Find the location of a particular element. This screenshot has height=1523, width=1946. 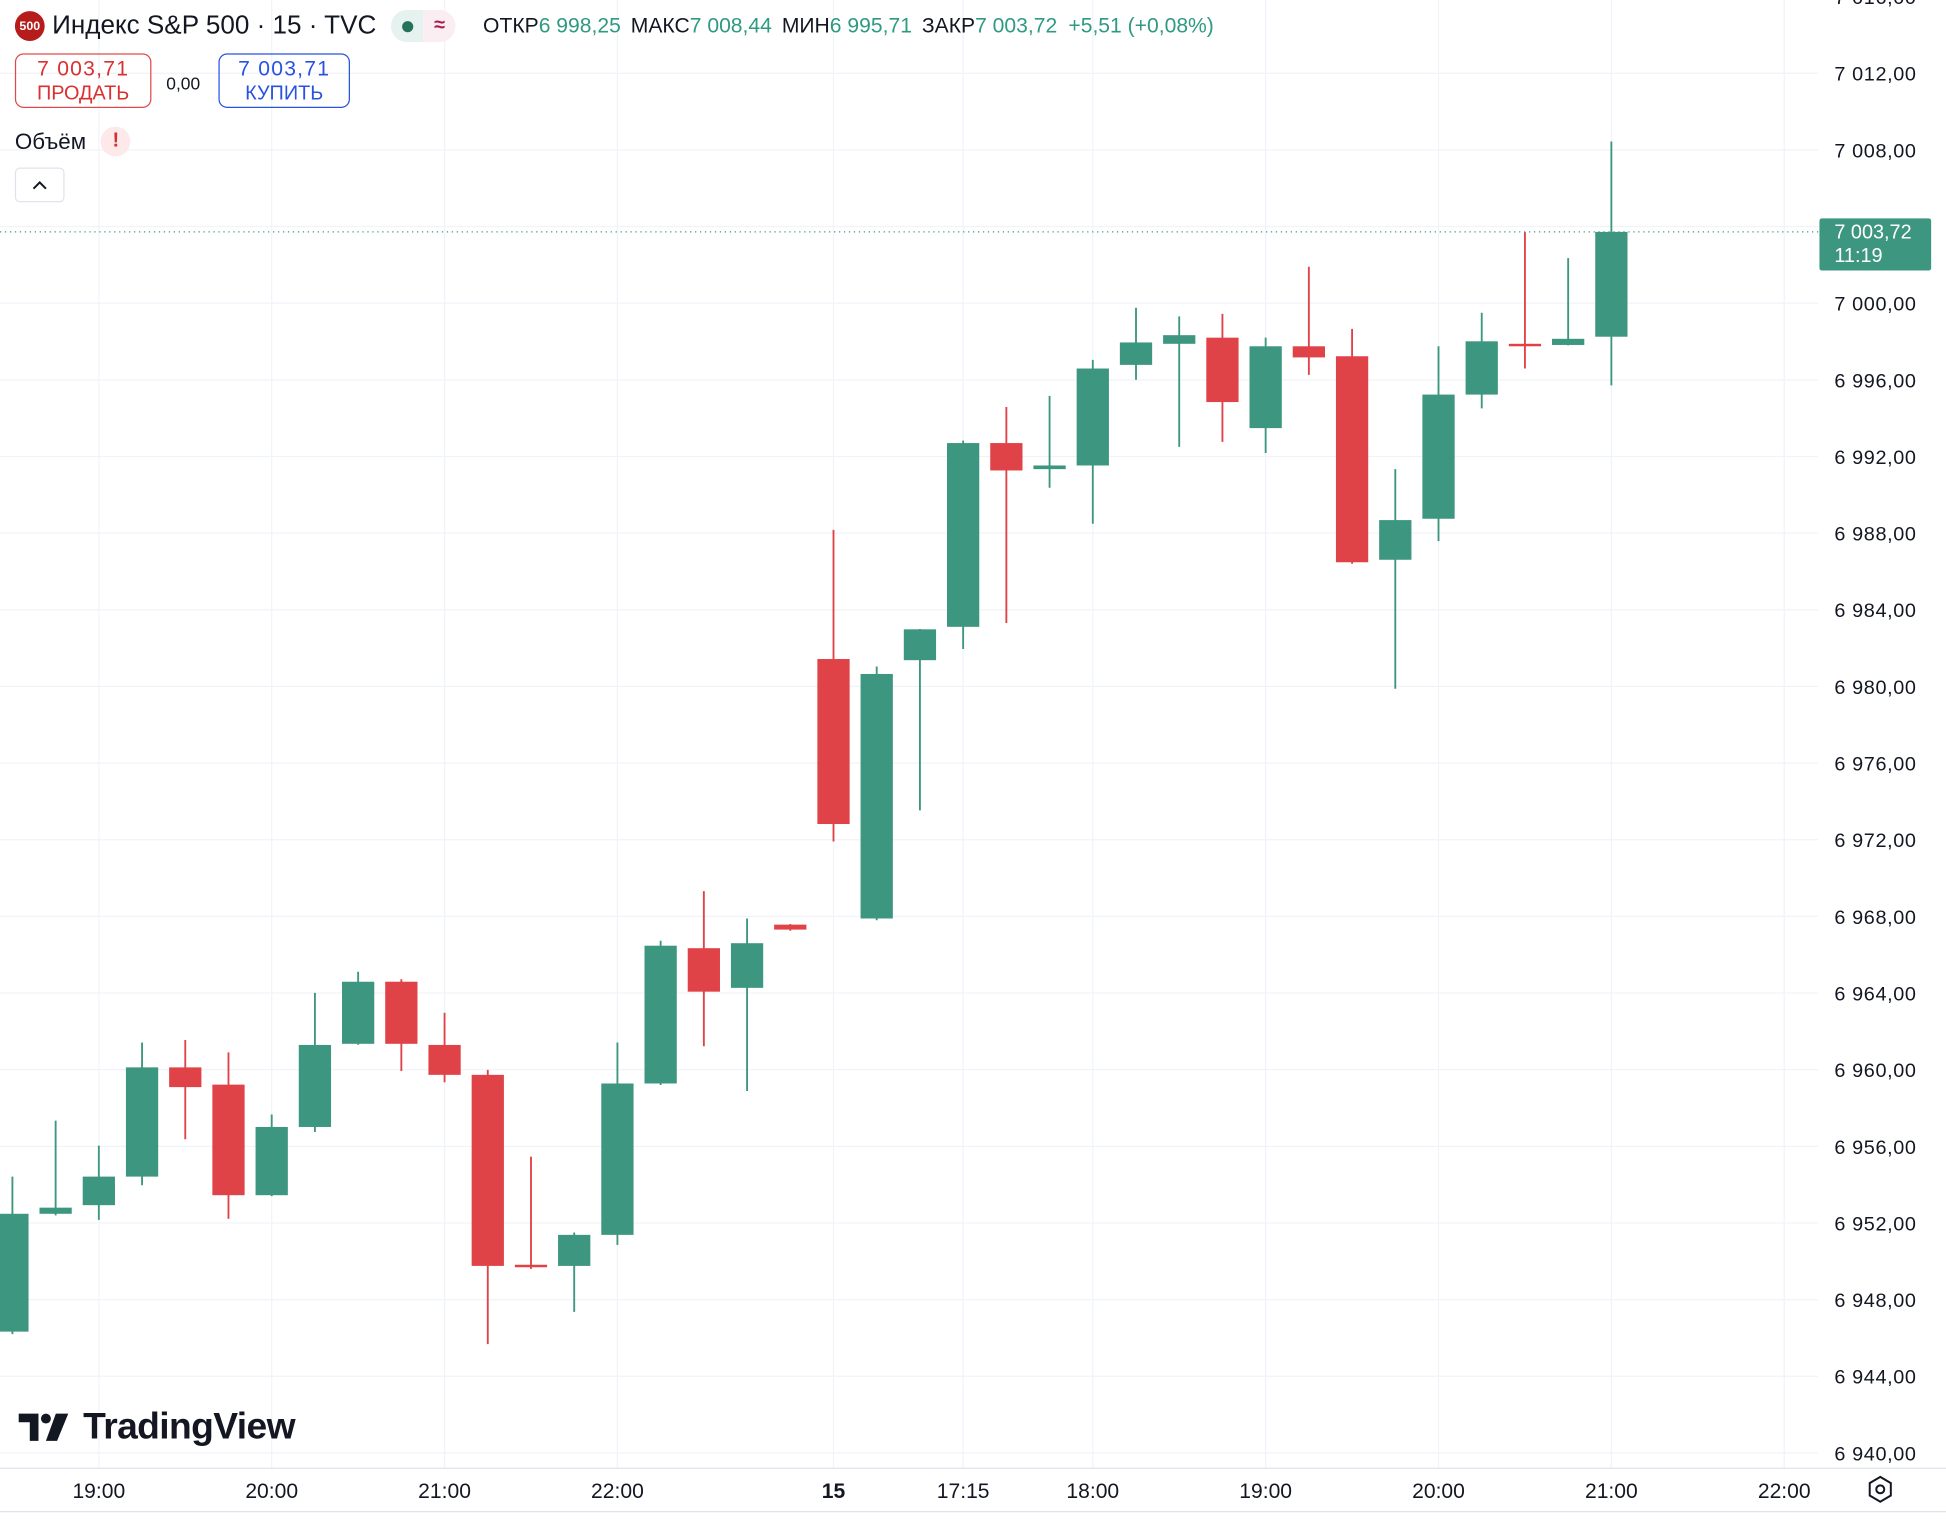

high-label: МАКС is located at coordinates (660, 25).